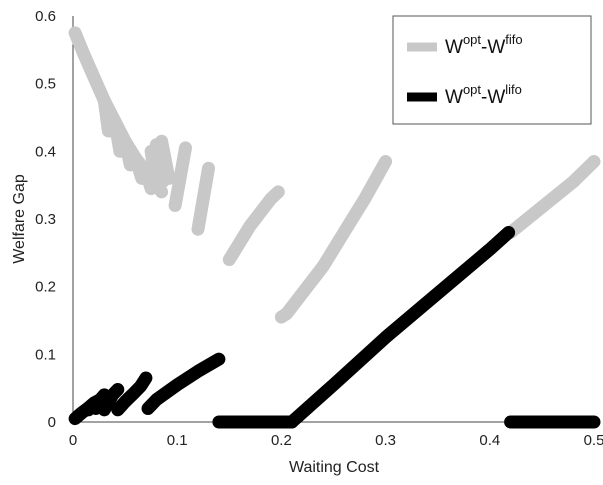 The width and height of the screenshot is (603, 485). What do you see at coordinates (45, 16) in the screenshot?
I see `y-tick-label: 0.6` at bounding box center [45, 16].